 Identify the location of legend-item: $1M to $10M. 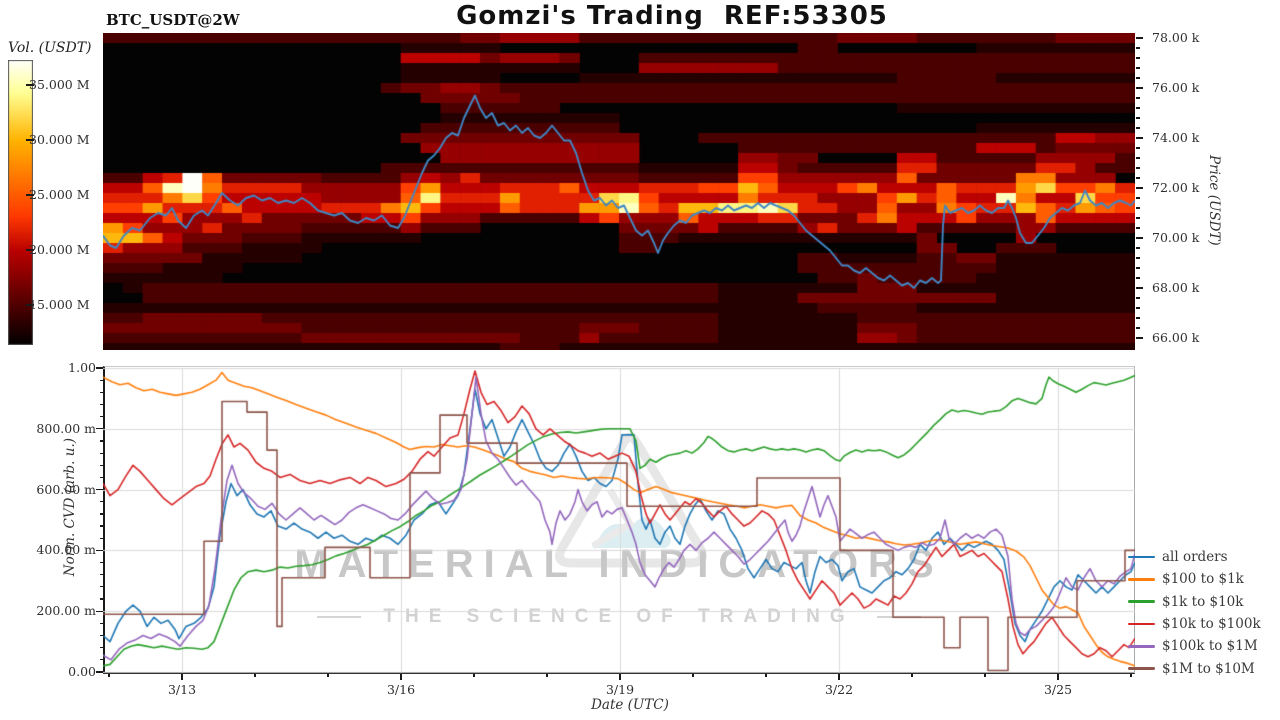
(1194, 668).